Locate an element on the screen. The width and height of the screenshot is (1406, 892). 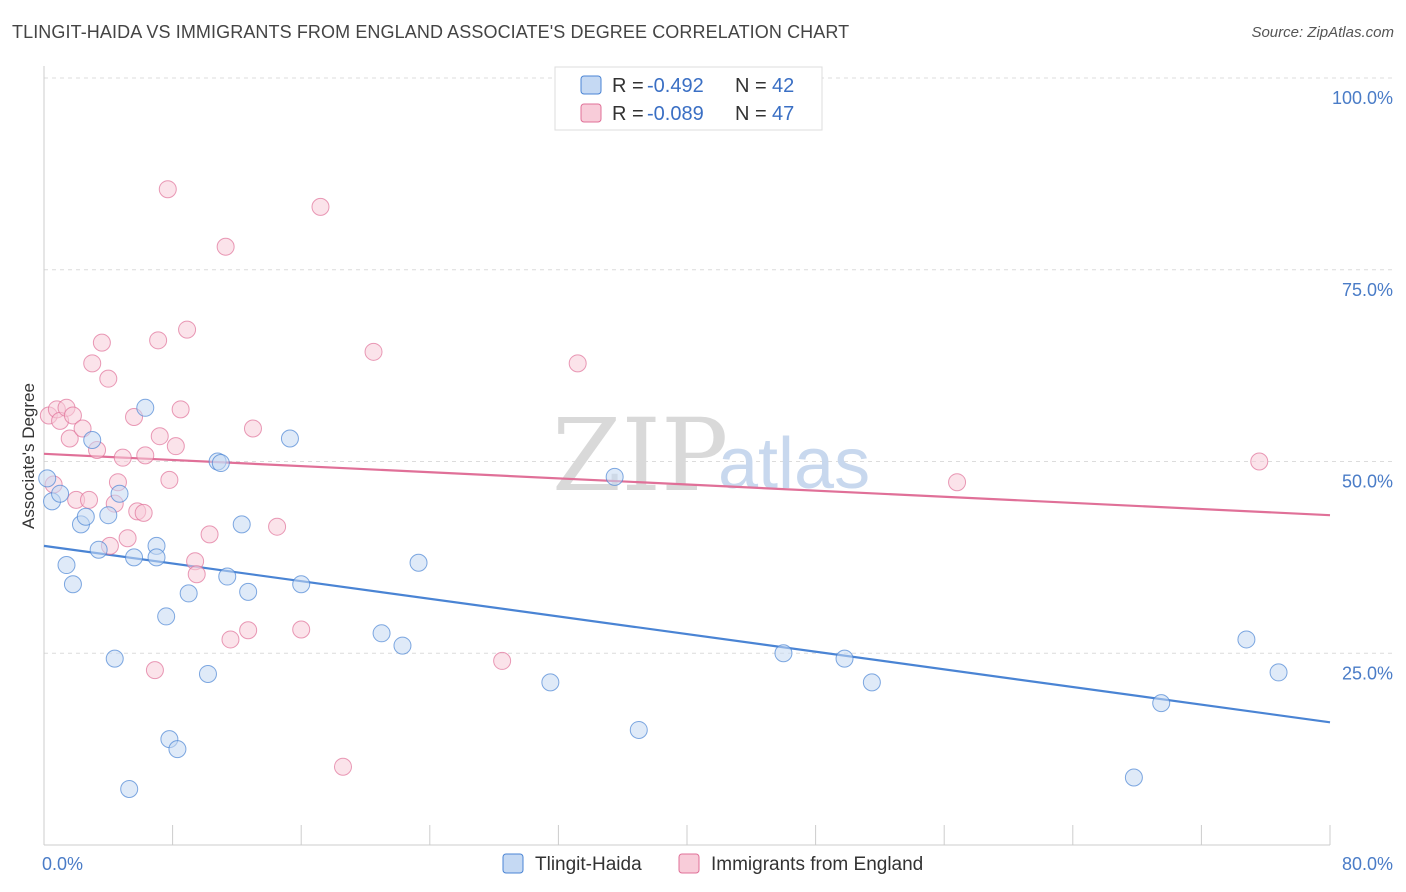
series-legend: Tlingit-Haida Immigrants from England is located at coordinates (712, 864).